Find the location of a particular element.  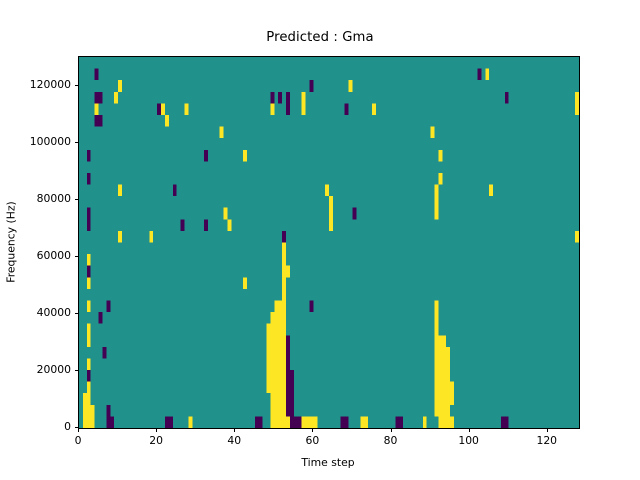

y-tick-label: 60000 is located at coordinates (53, 255).